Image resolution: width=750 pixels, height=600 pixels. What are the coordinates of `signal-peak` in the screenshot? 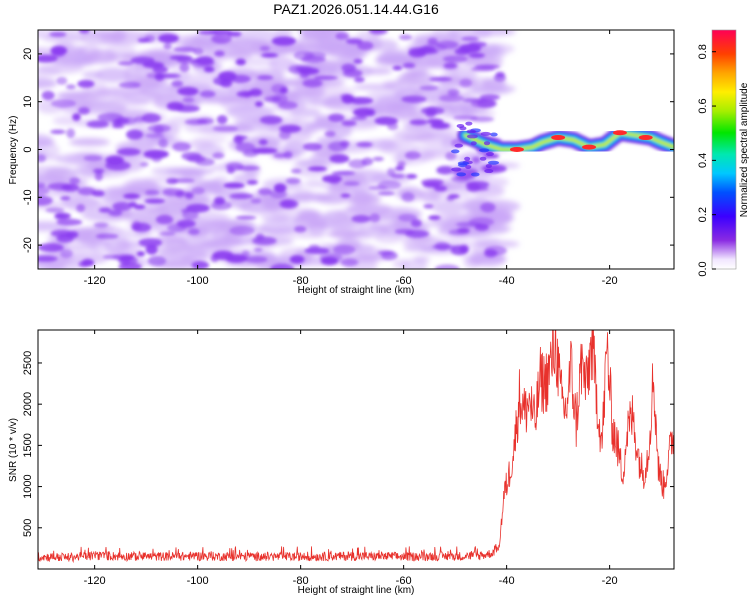 It's located at (558, 138).